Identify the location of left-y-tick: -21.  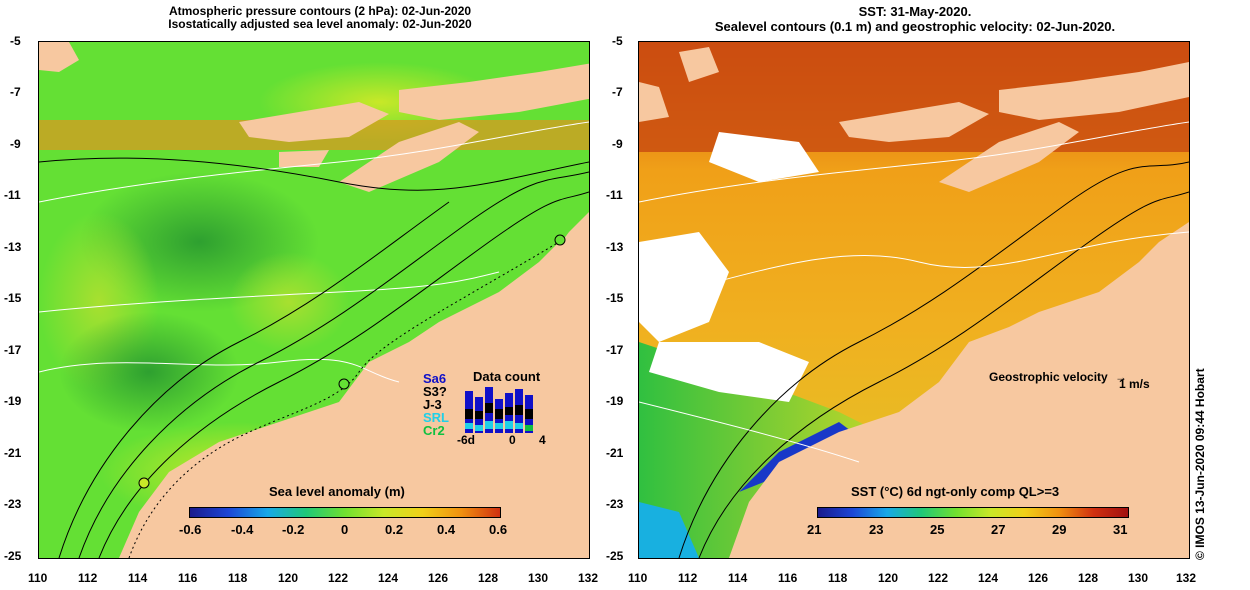
(13, 453).